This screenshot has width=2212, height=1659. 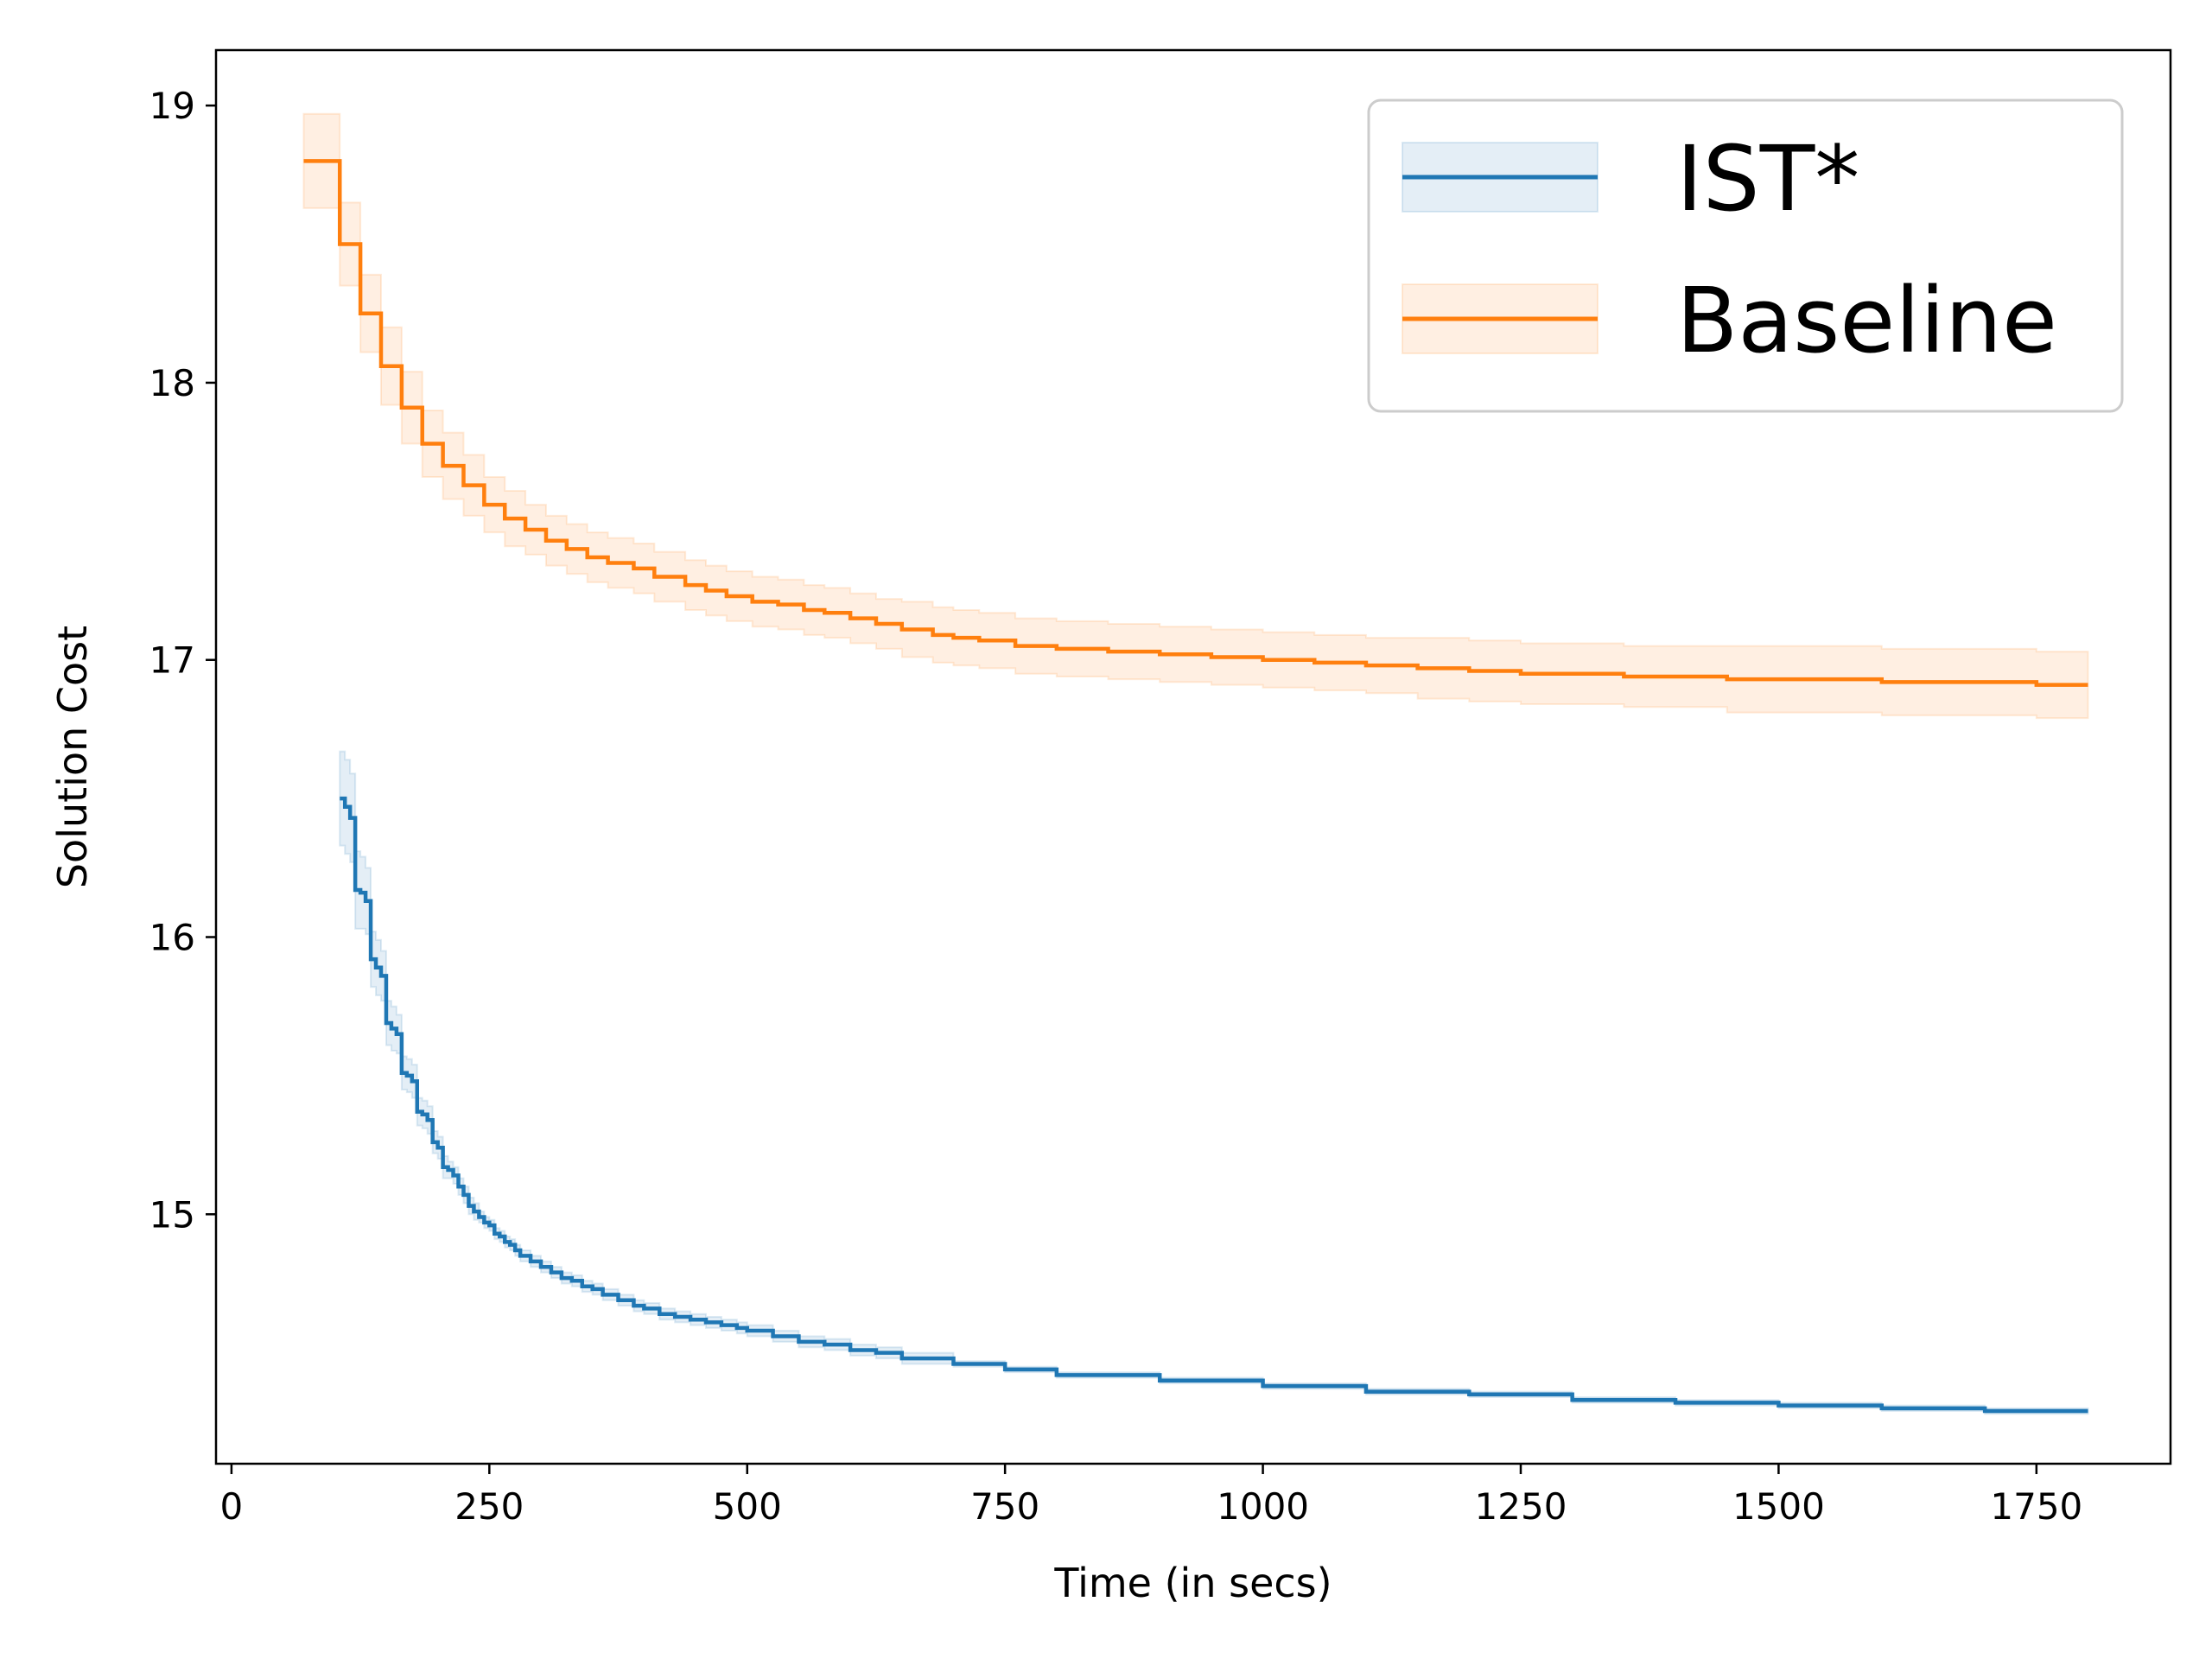 I want to click on y-tick-label: 18, so click(x=172, y=383).